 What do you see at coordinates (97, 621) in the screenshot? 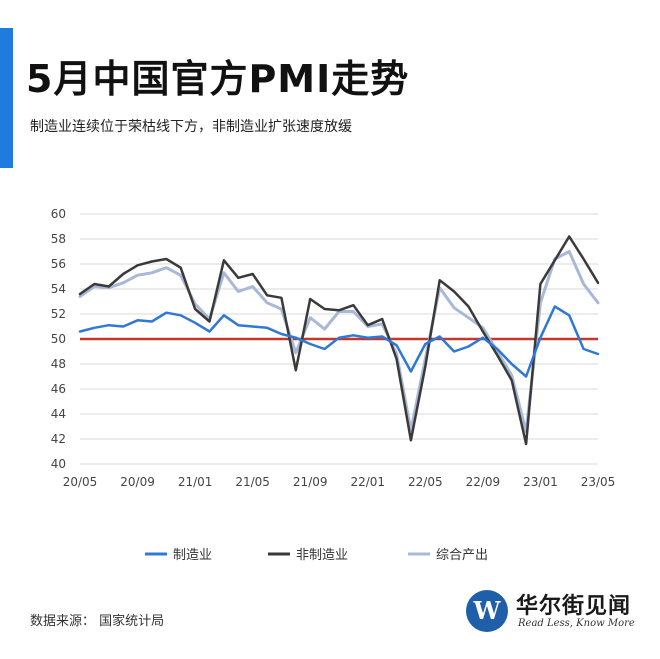
I see `data-source: 数据来源： 国家统计局` at bounding box center [97, 621].